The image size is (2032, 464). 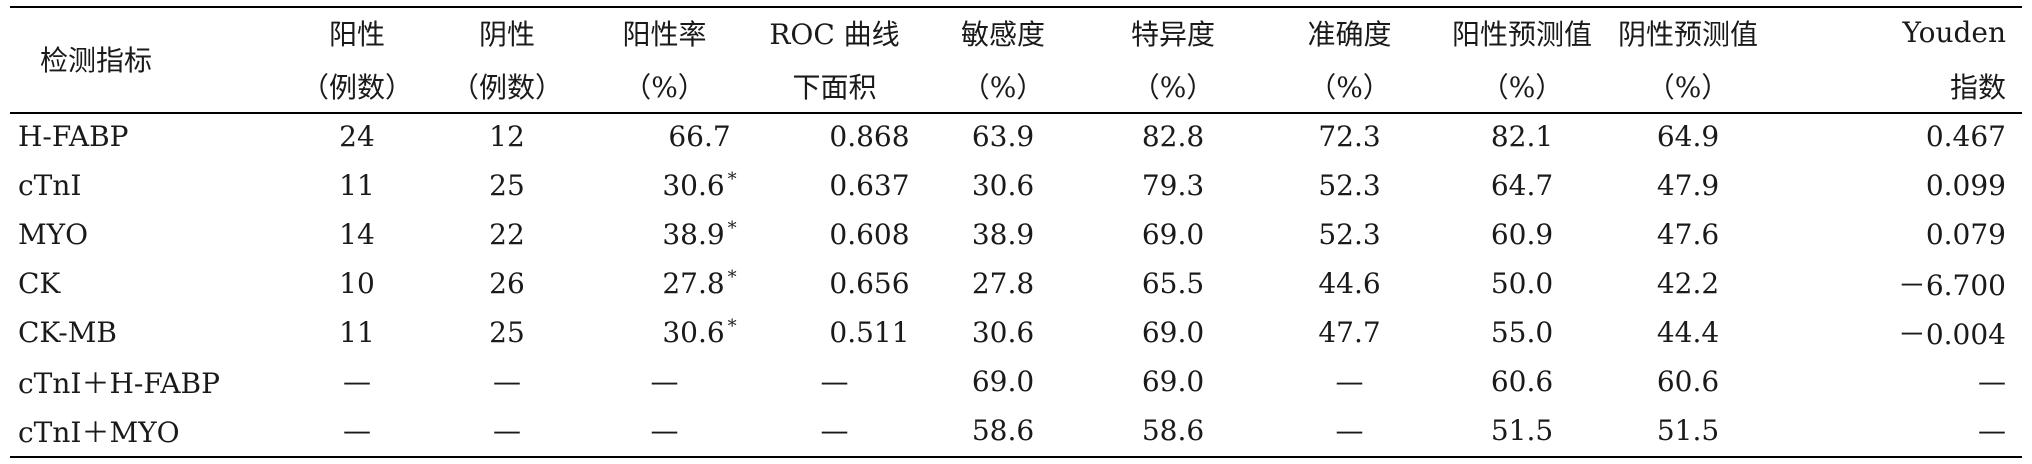 I want to click on cell-positive-rate: 27.8 *, so click(x=664, y=283).